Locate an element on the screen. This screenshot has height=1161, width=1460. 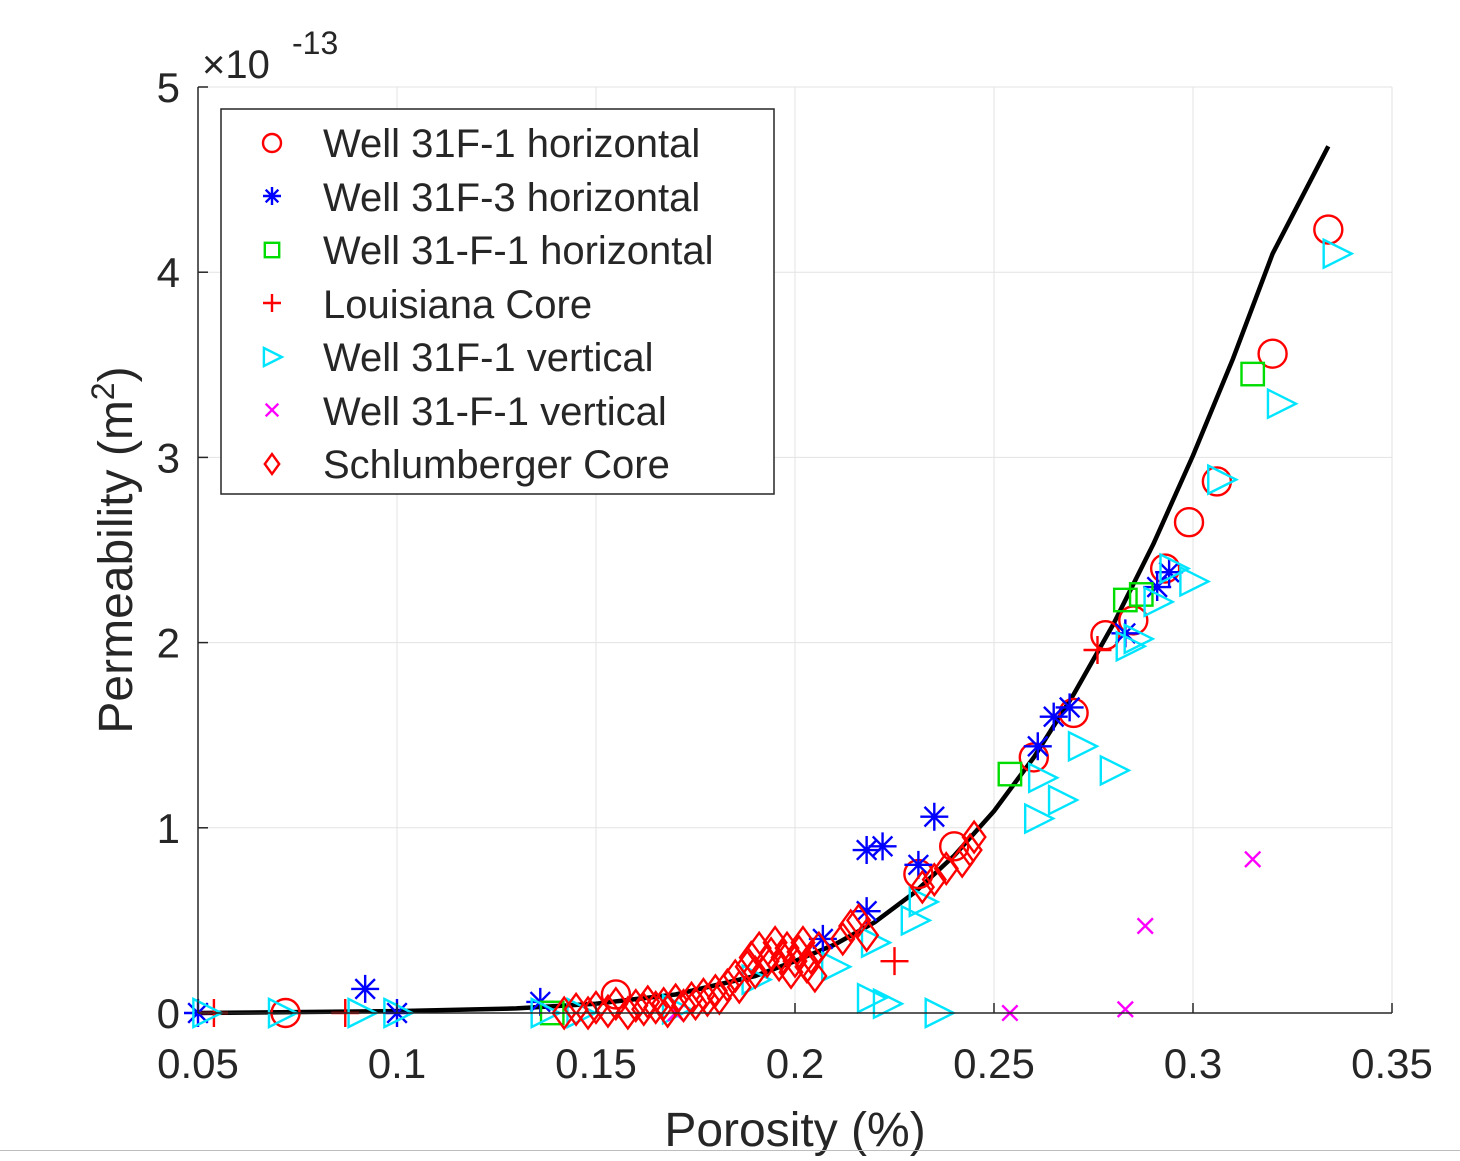
legend-markers is located at coordinates (273, 304).